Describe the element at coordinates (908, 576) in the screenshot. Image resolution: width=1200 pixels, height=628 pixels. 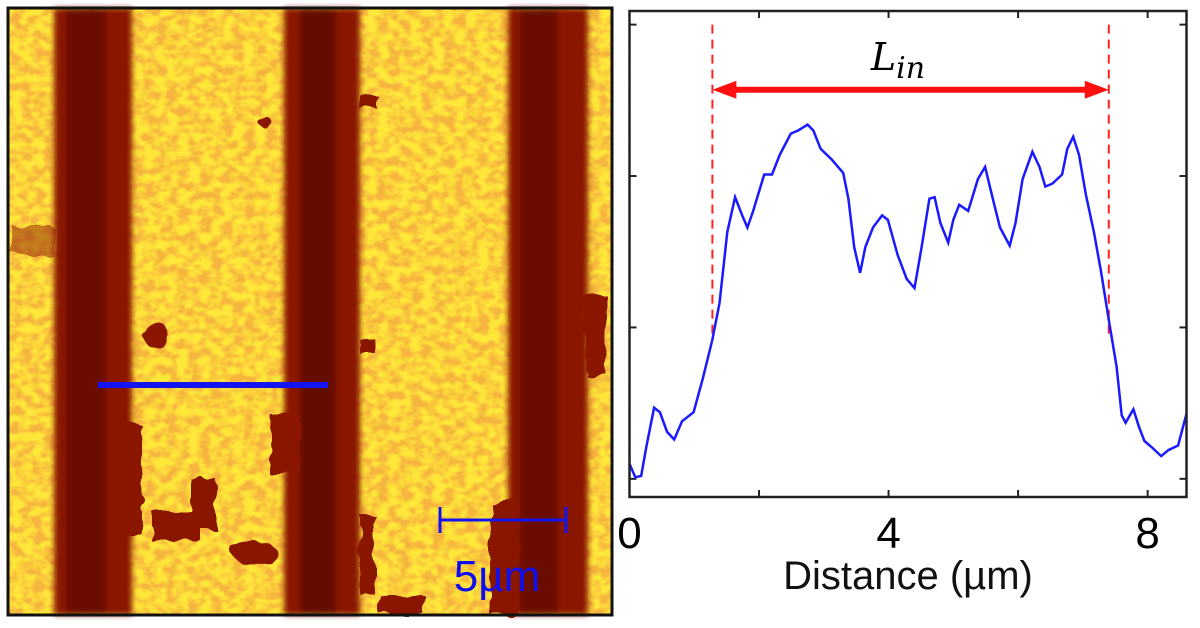
I see `x-axis-label: Distance (µm)` at that location.